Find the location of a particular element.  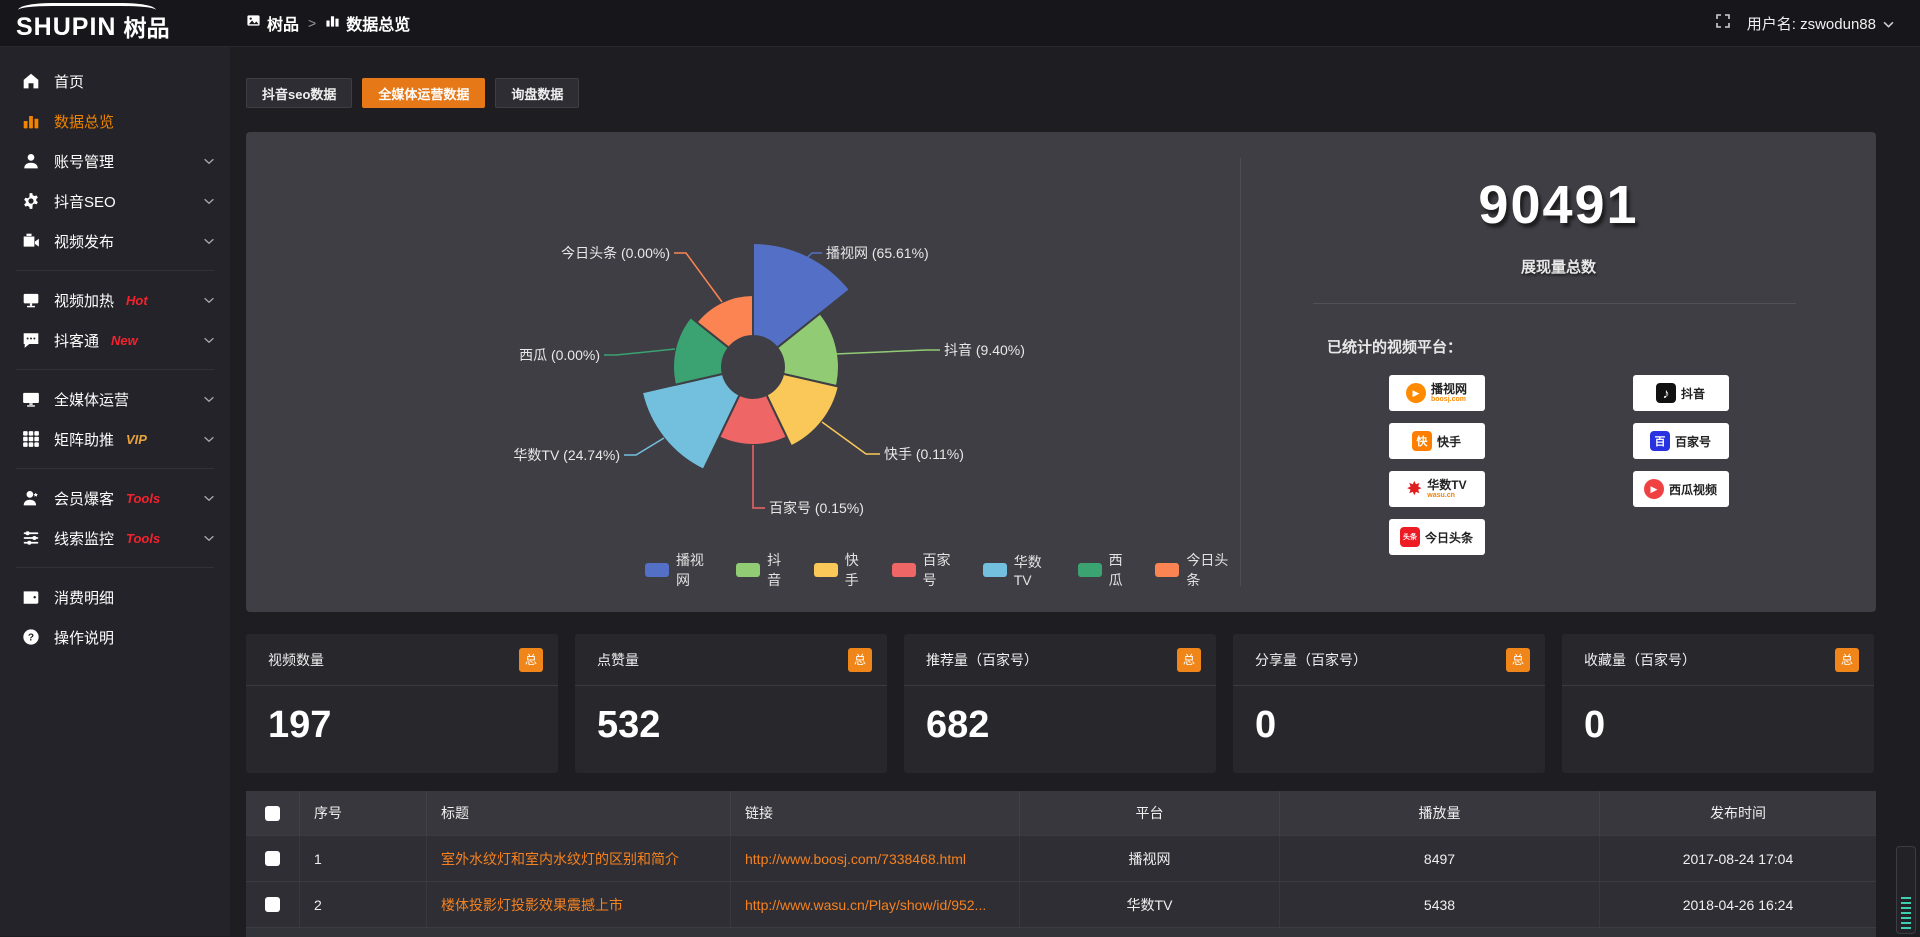

stat-card-2: 推荐量（百家号） 总 682 is located at coordinates (1060, 703).